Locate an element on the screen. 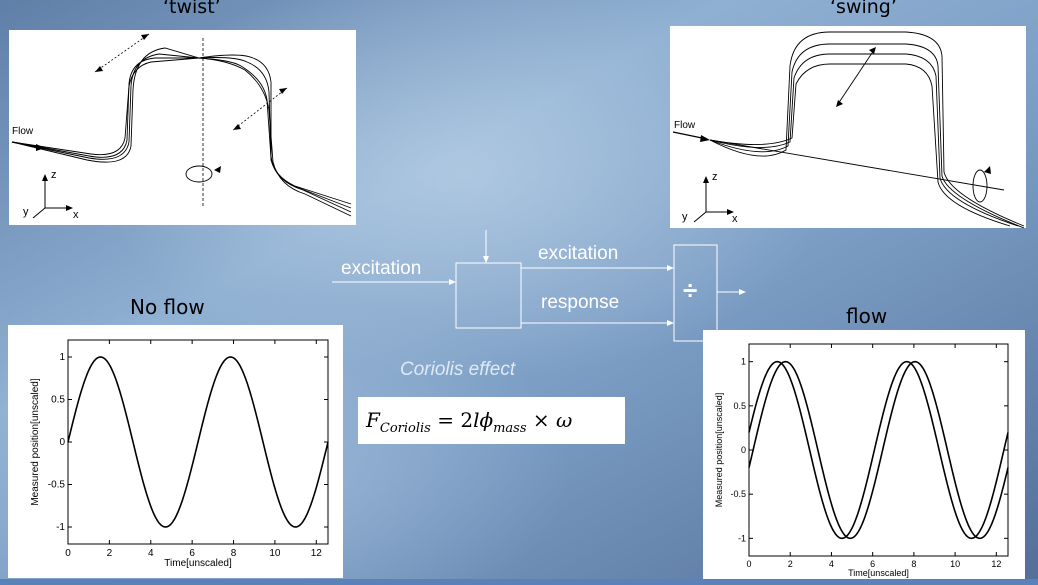 This screenshot has height=585, width=1038. input-excitation-label: excitation is located at coordinates (381, 268).